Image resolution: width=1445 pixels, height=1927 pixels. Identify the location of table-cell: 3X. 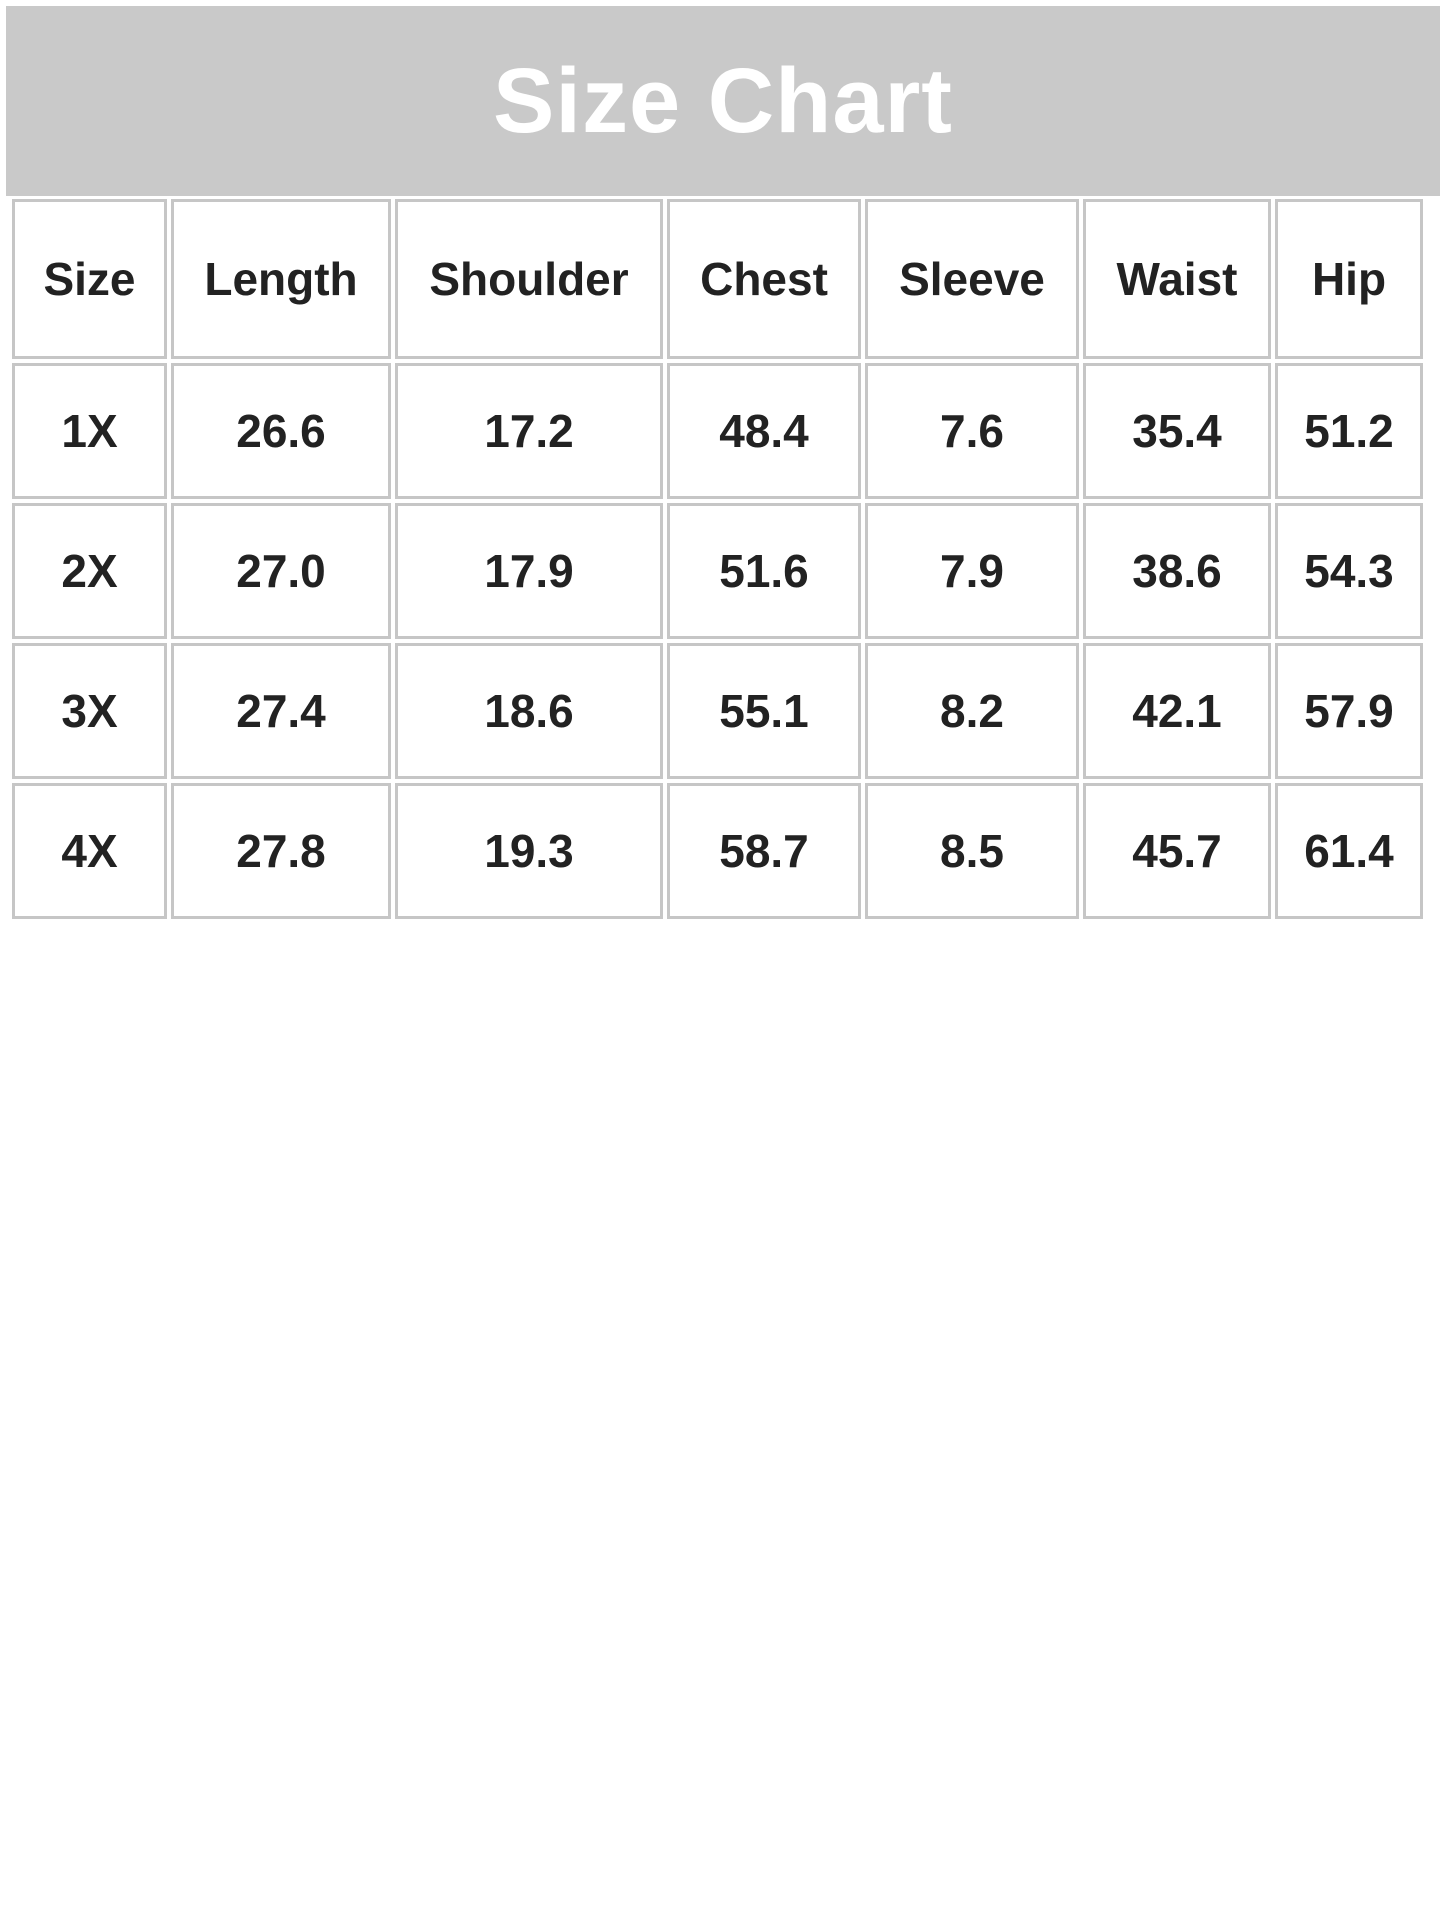
(89, 711).